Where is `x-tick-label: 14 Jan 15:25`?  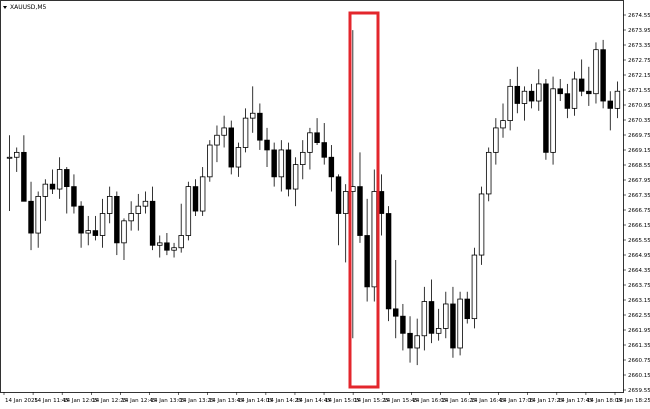
x-tick-label: 14 Jan 15:25 is located at coordinates (371, 401).